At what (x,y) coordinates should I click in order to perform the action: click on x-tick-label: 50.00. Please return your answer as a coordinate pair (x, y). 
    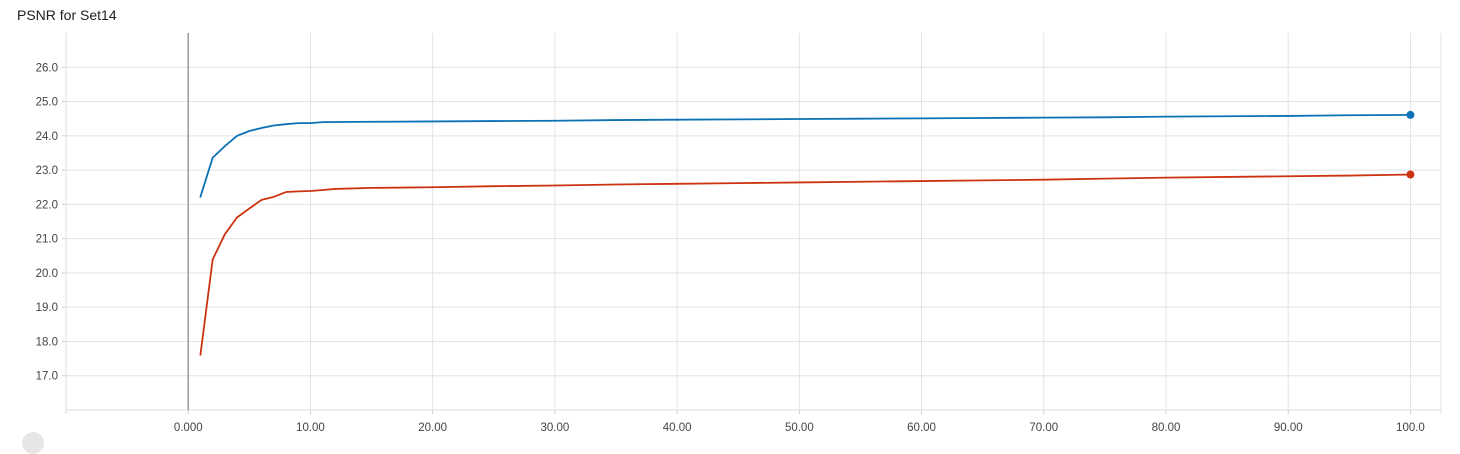
    Looking at the image, I should click on (799, 428).